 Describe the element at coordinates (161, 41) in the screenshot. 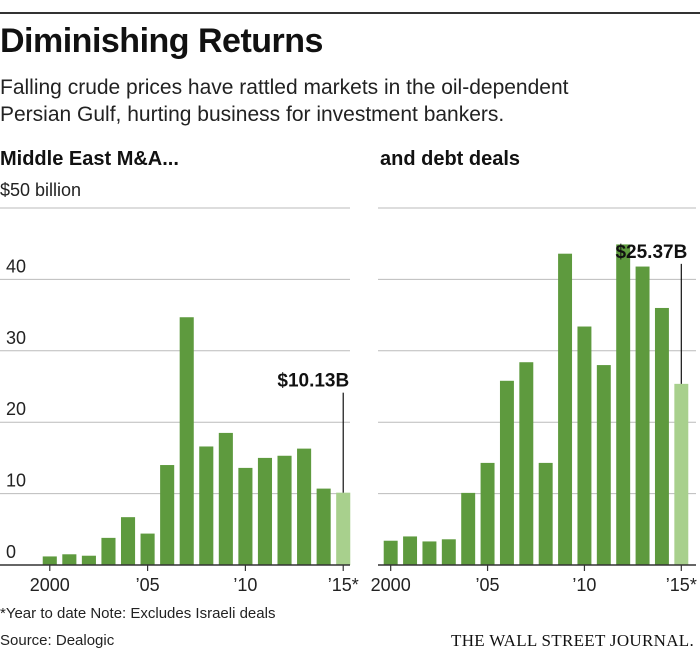

I see `chart-title: Diminishing Returns` at that location.